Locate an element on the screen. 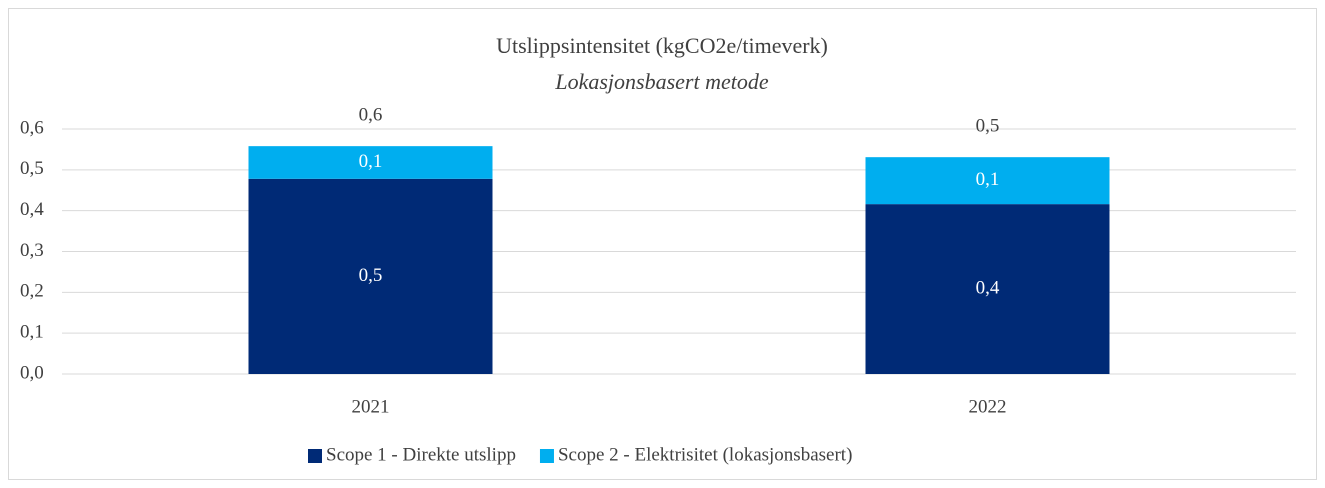 This screenshot has width=1325, height=488. chart-subtitle: Lokasjonsbasert metode is located at coordinates (661, 81).